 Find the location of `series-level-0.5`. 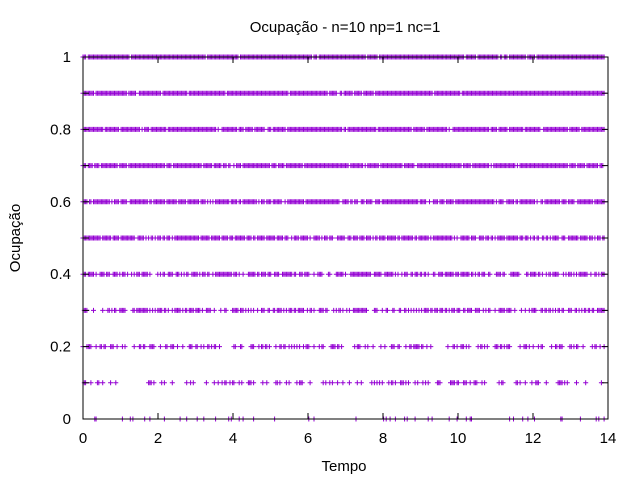

series-level-0.5 is located at coordinates (343, 238).